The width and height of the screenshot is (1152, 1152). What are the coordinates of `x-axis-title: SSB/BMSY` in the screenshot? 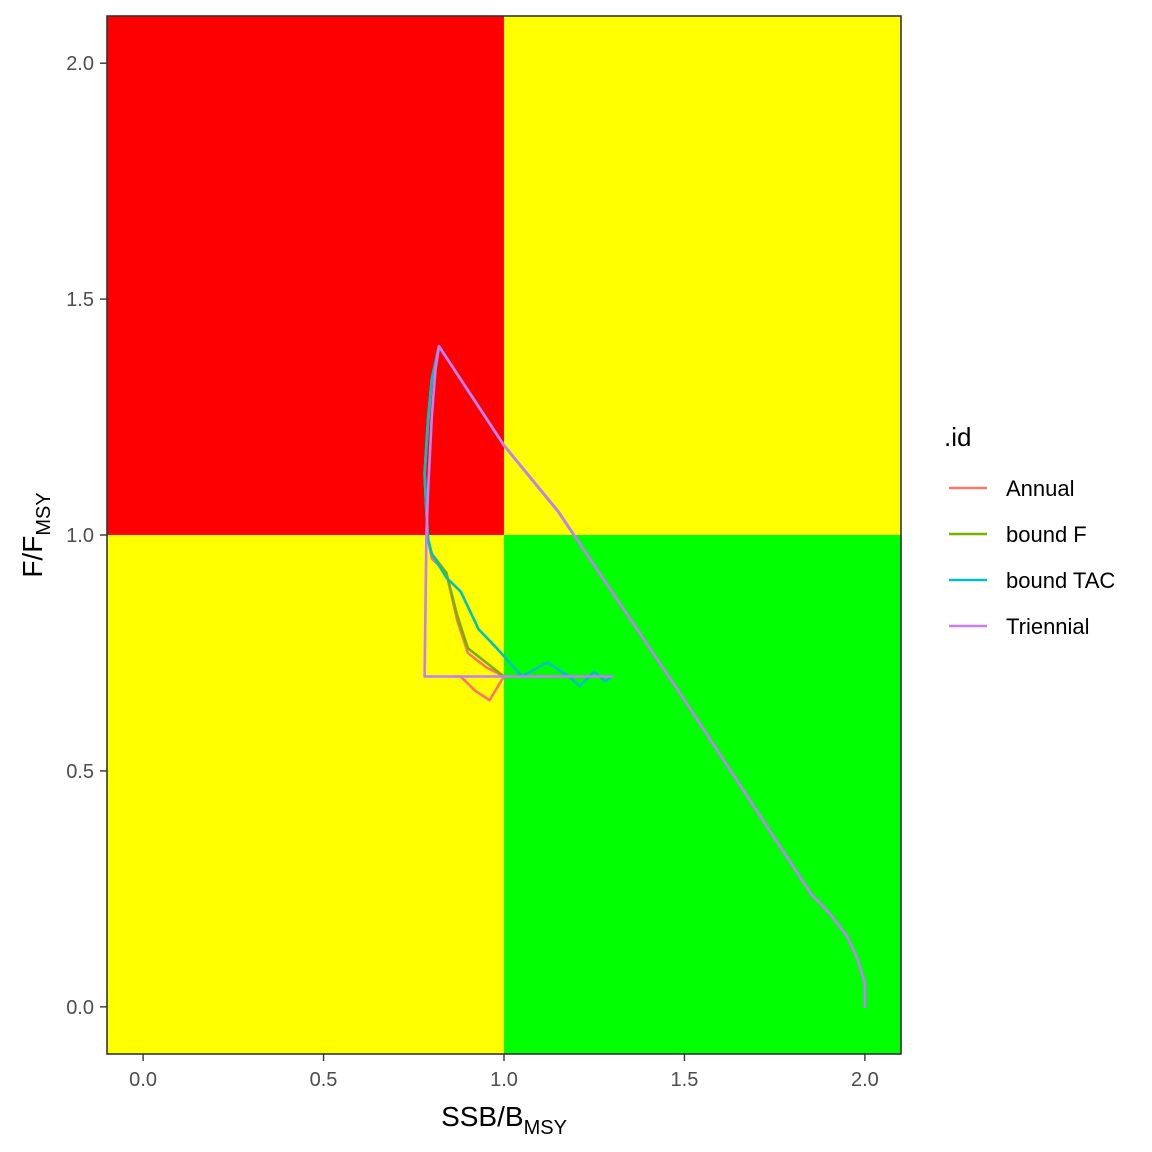 It's located at (504, 1120).